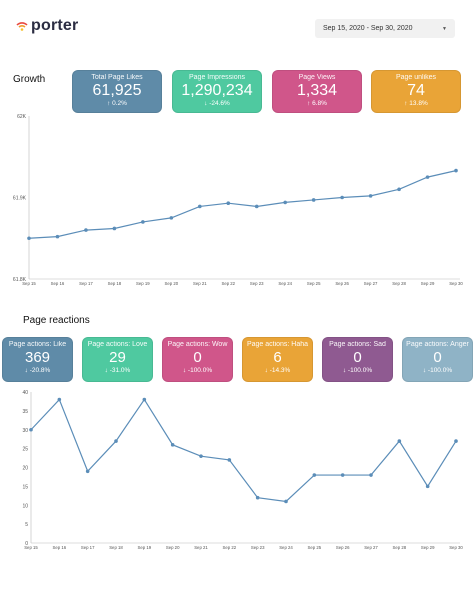 Image resolution: width=474 pixels, height=592 pixels. I want to click on x-tick-label: Sep 18, so click(115, 283).